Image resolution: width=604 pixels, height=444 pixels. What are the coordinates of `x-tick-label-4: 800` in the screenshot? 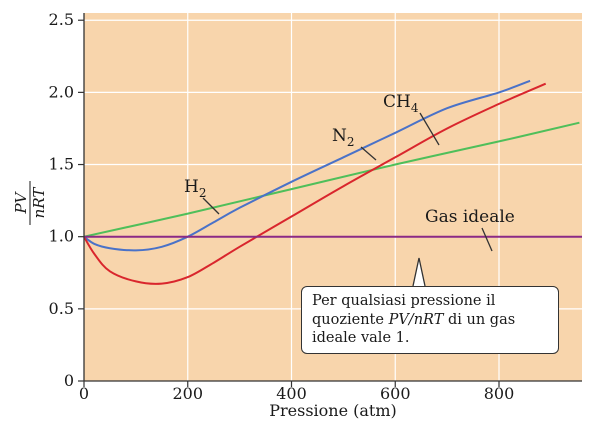 It's located at (499, 393).